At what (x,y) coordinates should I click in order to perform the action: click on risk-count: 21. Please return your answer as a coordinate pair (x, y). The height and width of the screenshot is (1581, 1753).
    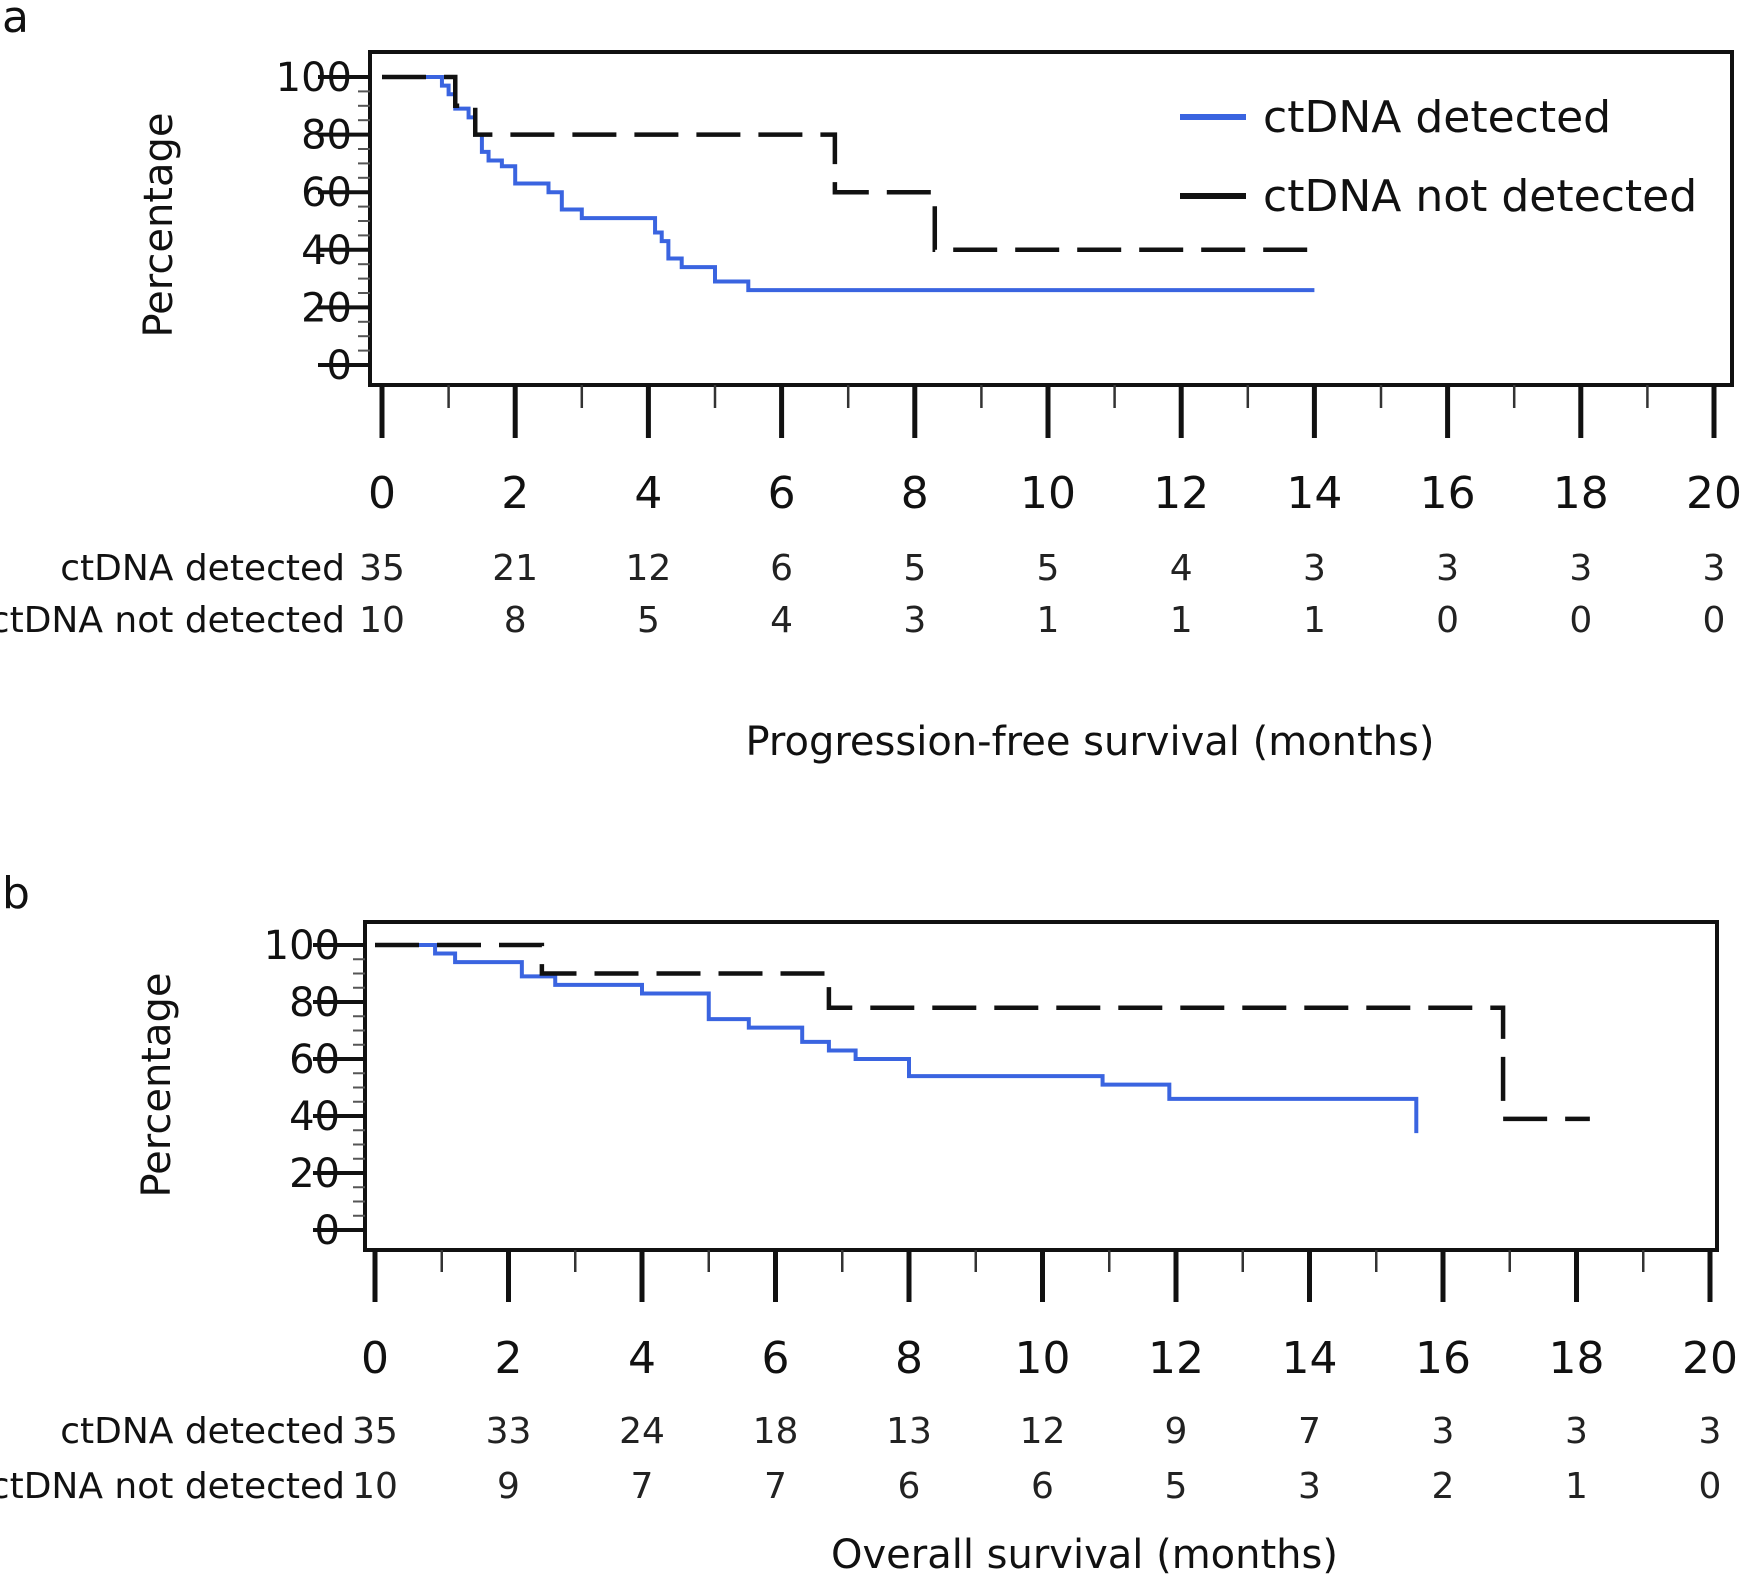
    Looking at the image, I should click on (515, 568).